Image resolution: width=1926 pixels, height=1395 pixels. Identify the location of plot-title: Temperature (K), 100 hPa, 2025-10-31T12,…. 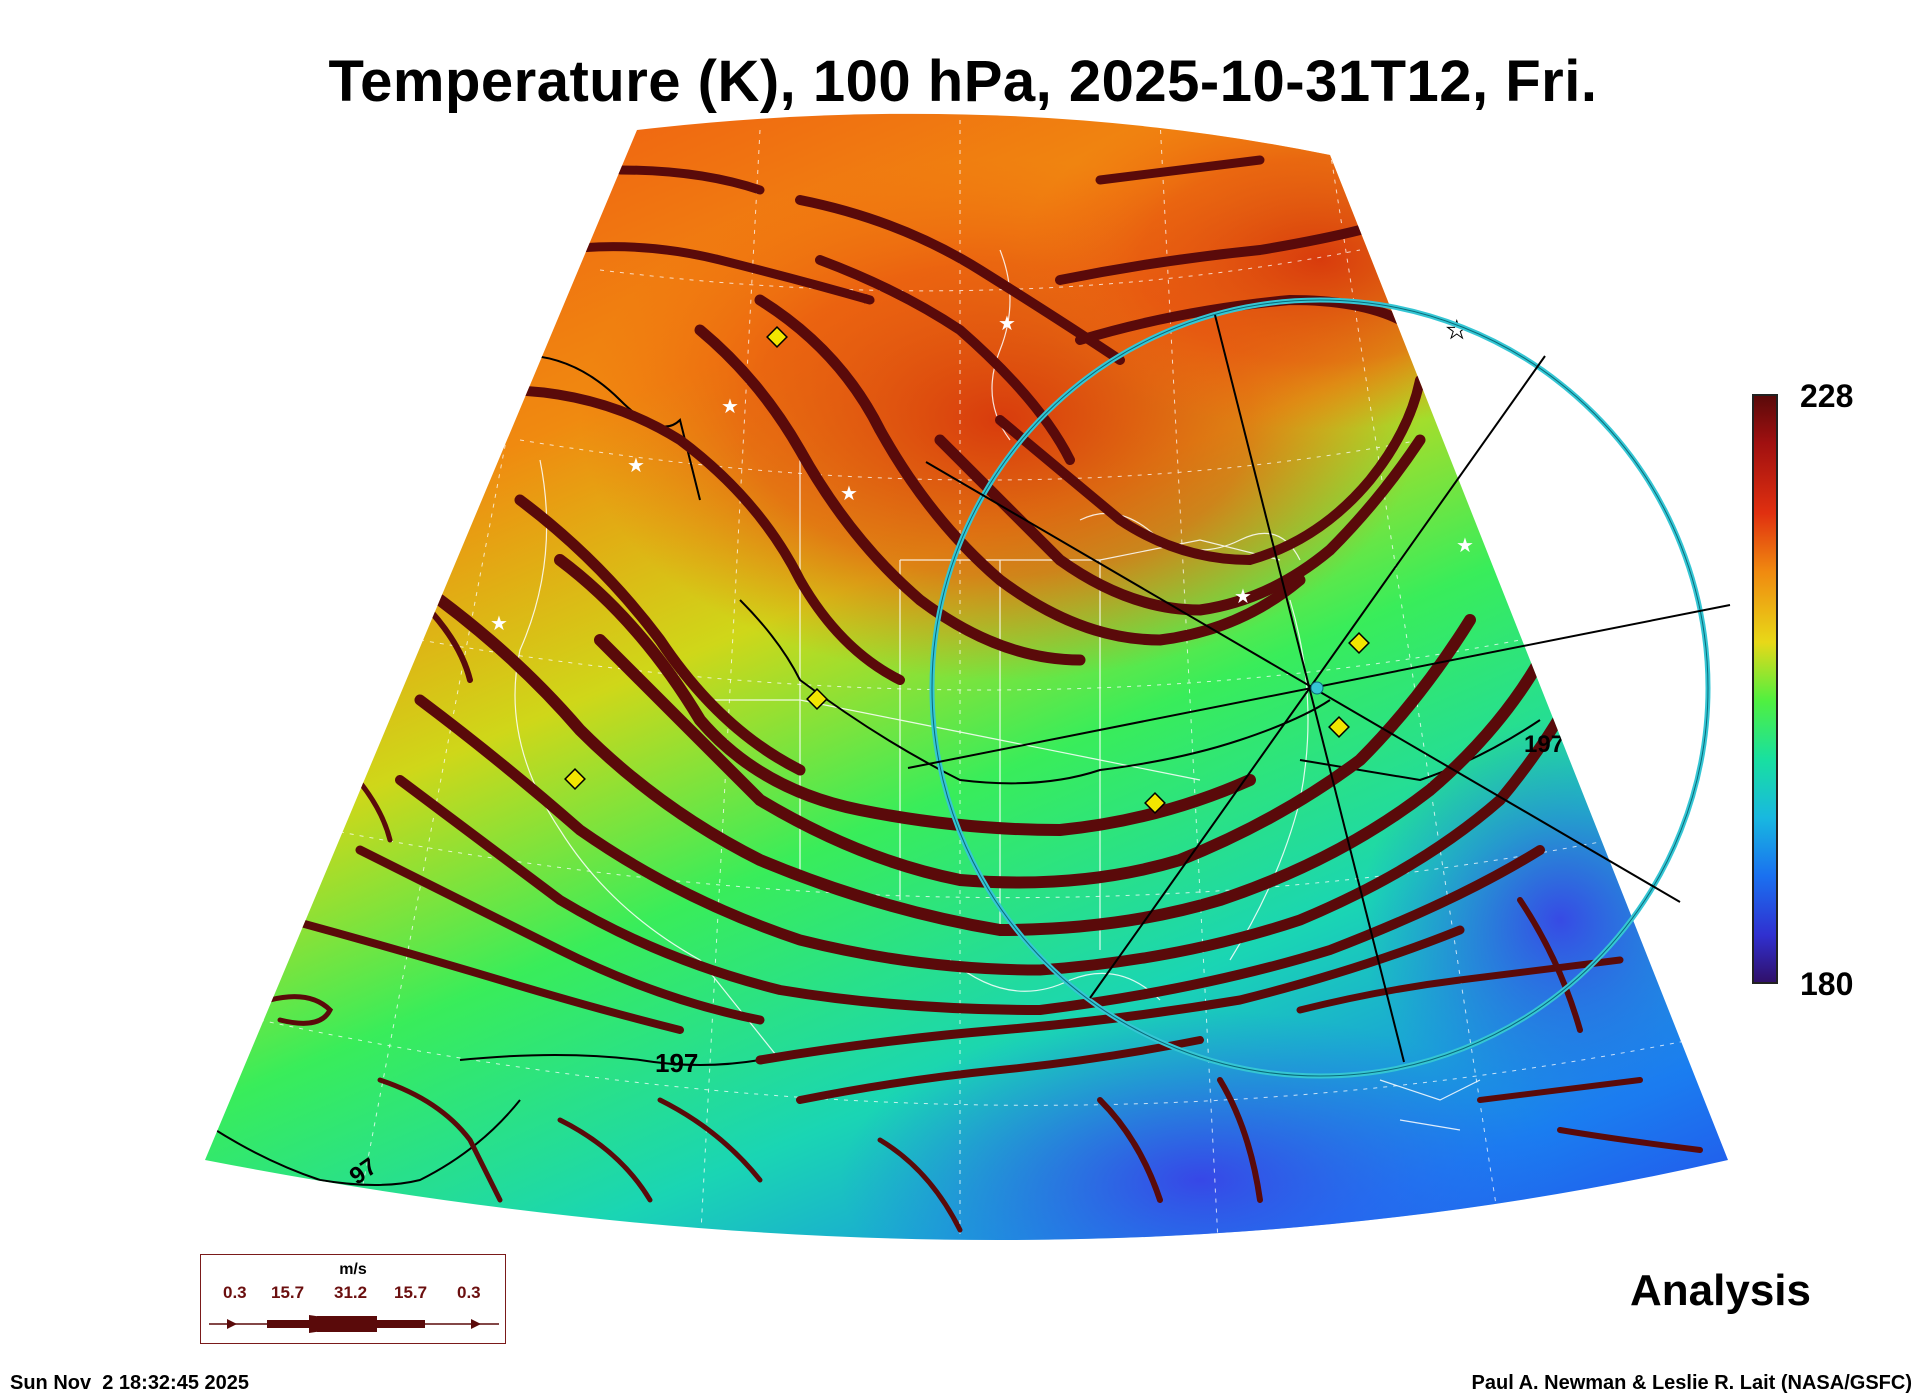
(963, 81).